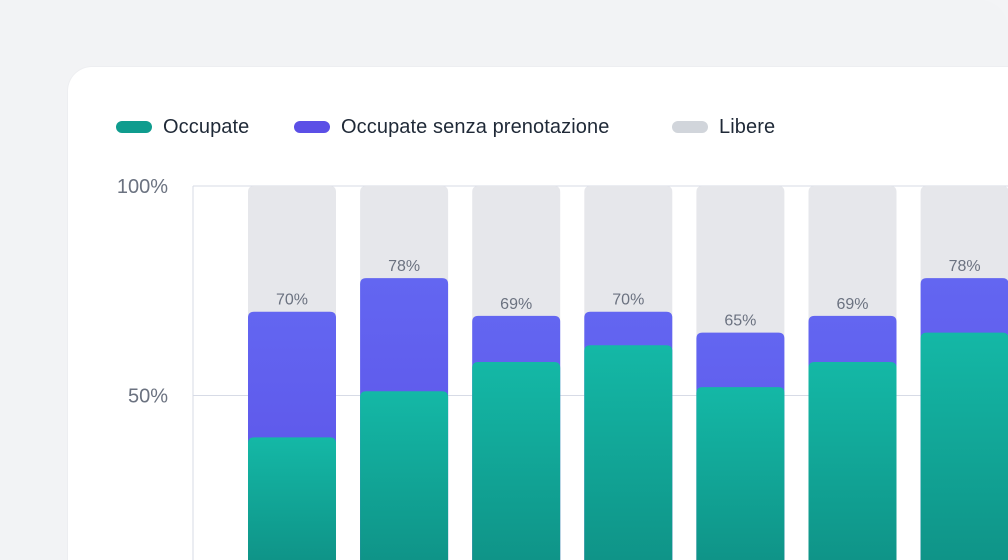  I want to click on legend-swatch-occupate-senza-prenotazione, so click(312, 127).